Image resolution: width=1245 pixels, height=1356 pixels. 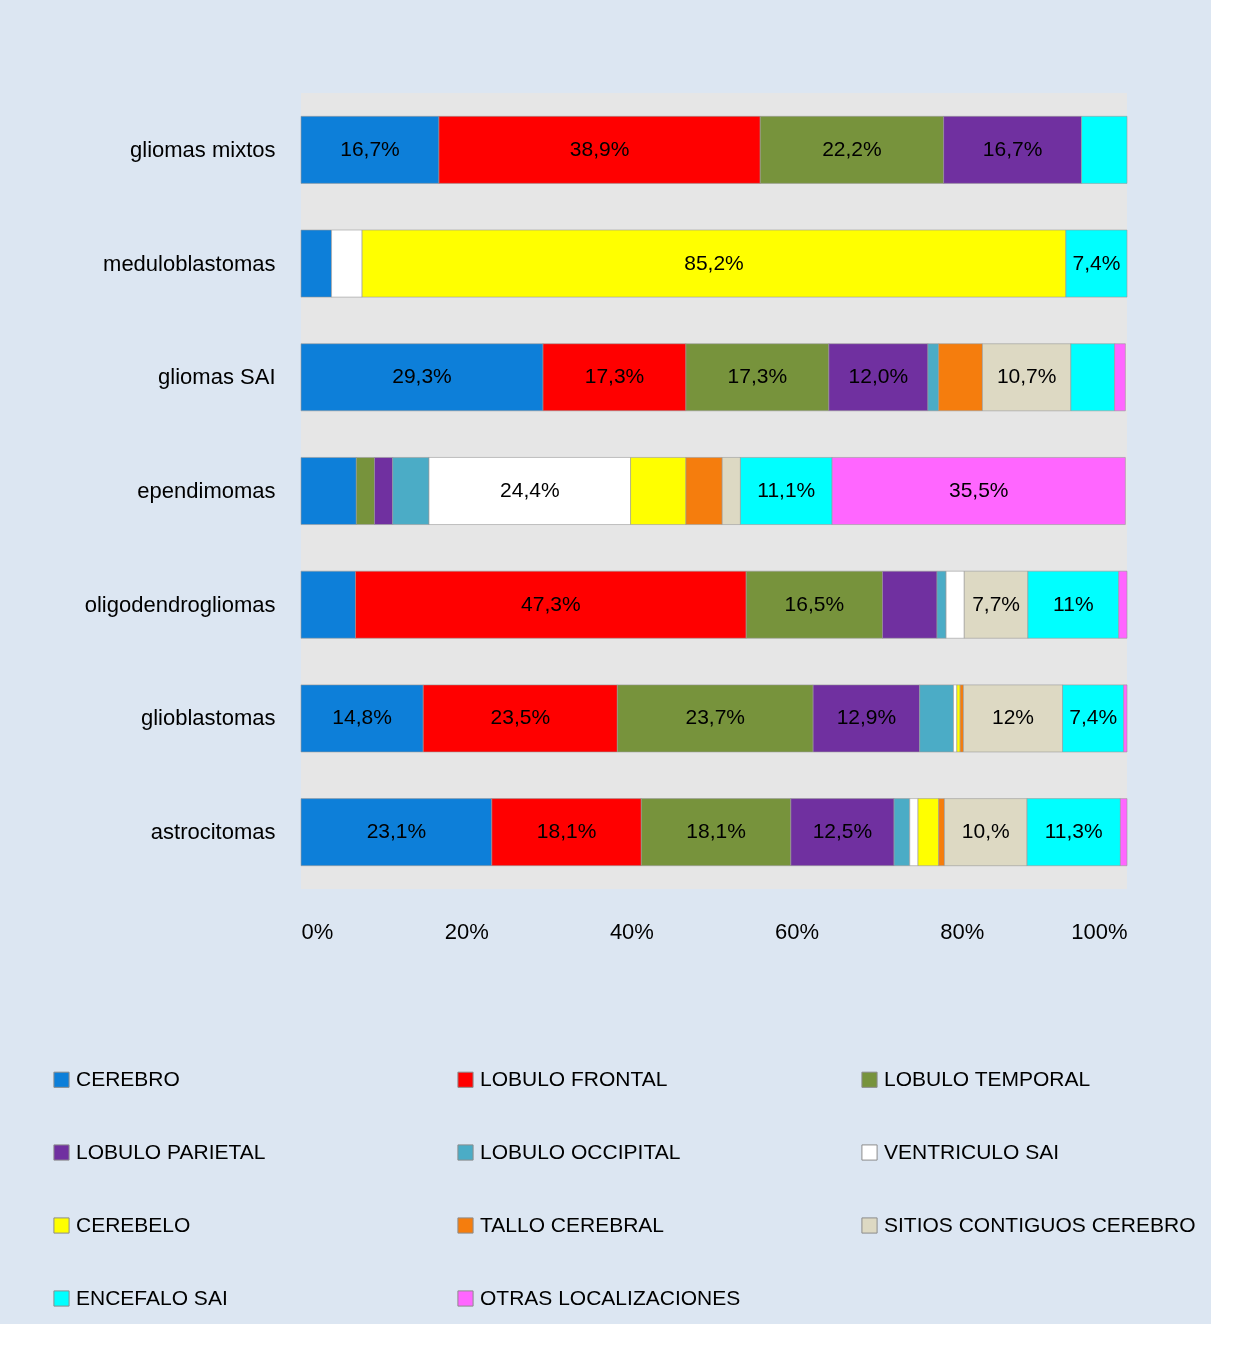 What do you see at coordinates (610, 1297) in the screenshot?
I see `legend-label: OTRAS LOCALIZACIONES` at bounding box center [610, 1297].